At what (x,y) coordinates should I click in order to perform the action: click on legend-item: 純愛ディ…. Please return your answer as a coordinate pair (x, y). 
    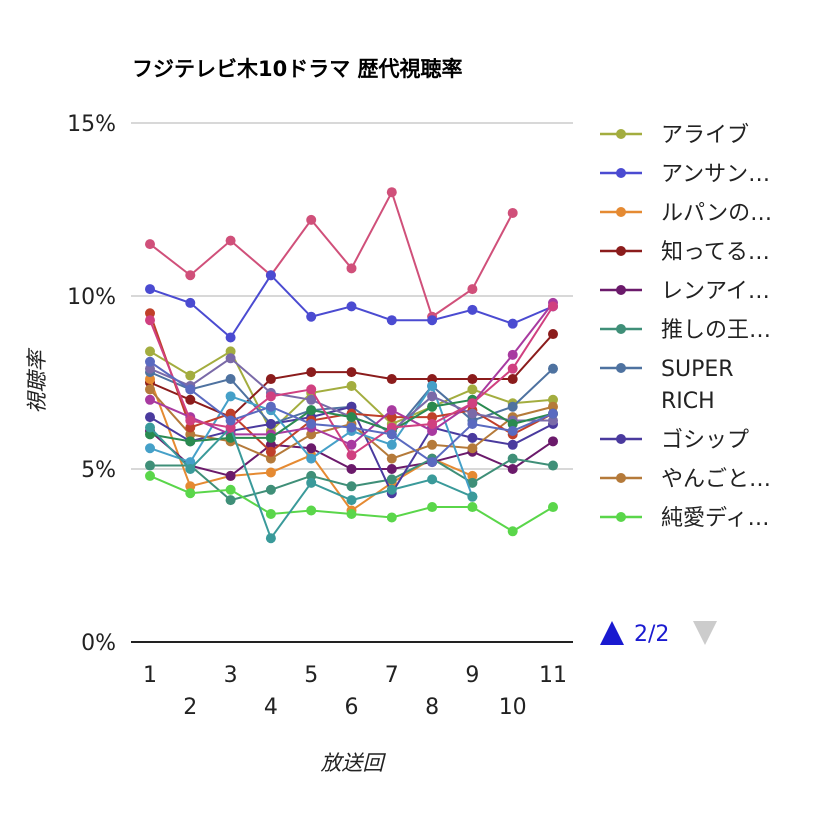
    Looking at the image, I should click on (684, 518).